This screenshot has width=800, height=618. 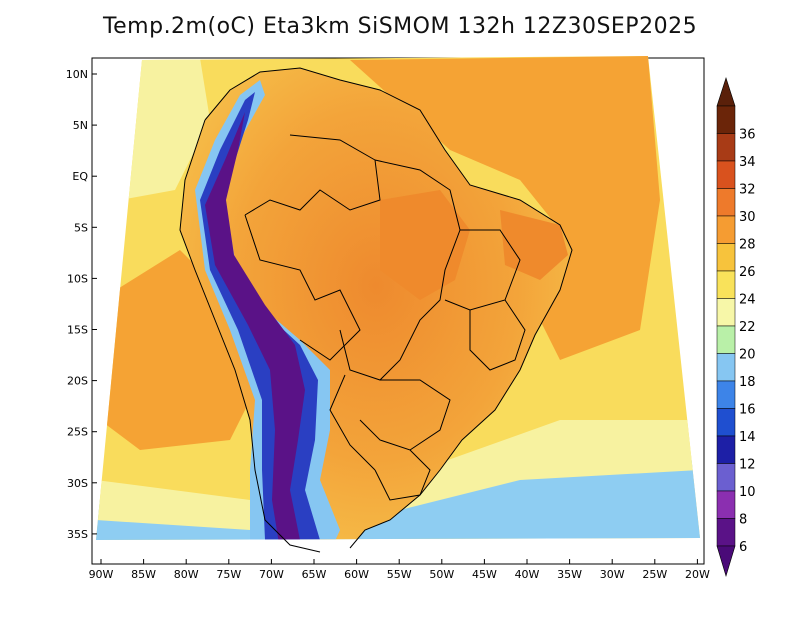 I want to click on lon-tick-label: 35W, so click(x=569, y=574).